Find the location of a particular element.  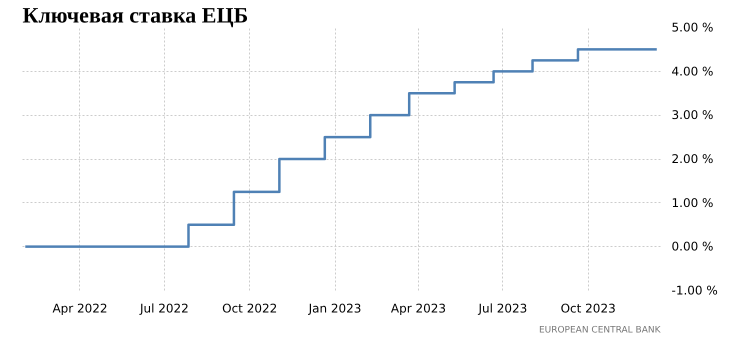

text: EUROPEAN CENTRAL BANK is located at coordinates (600, 331).